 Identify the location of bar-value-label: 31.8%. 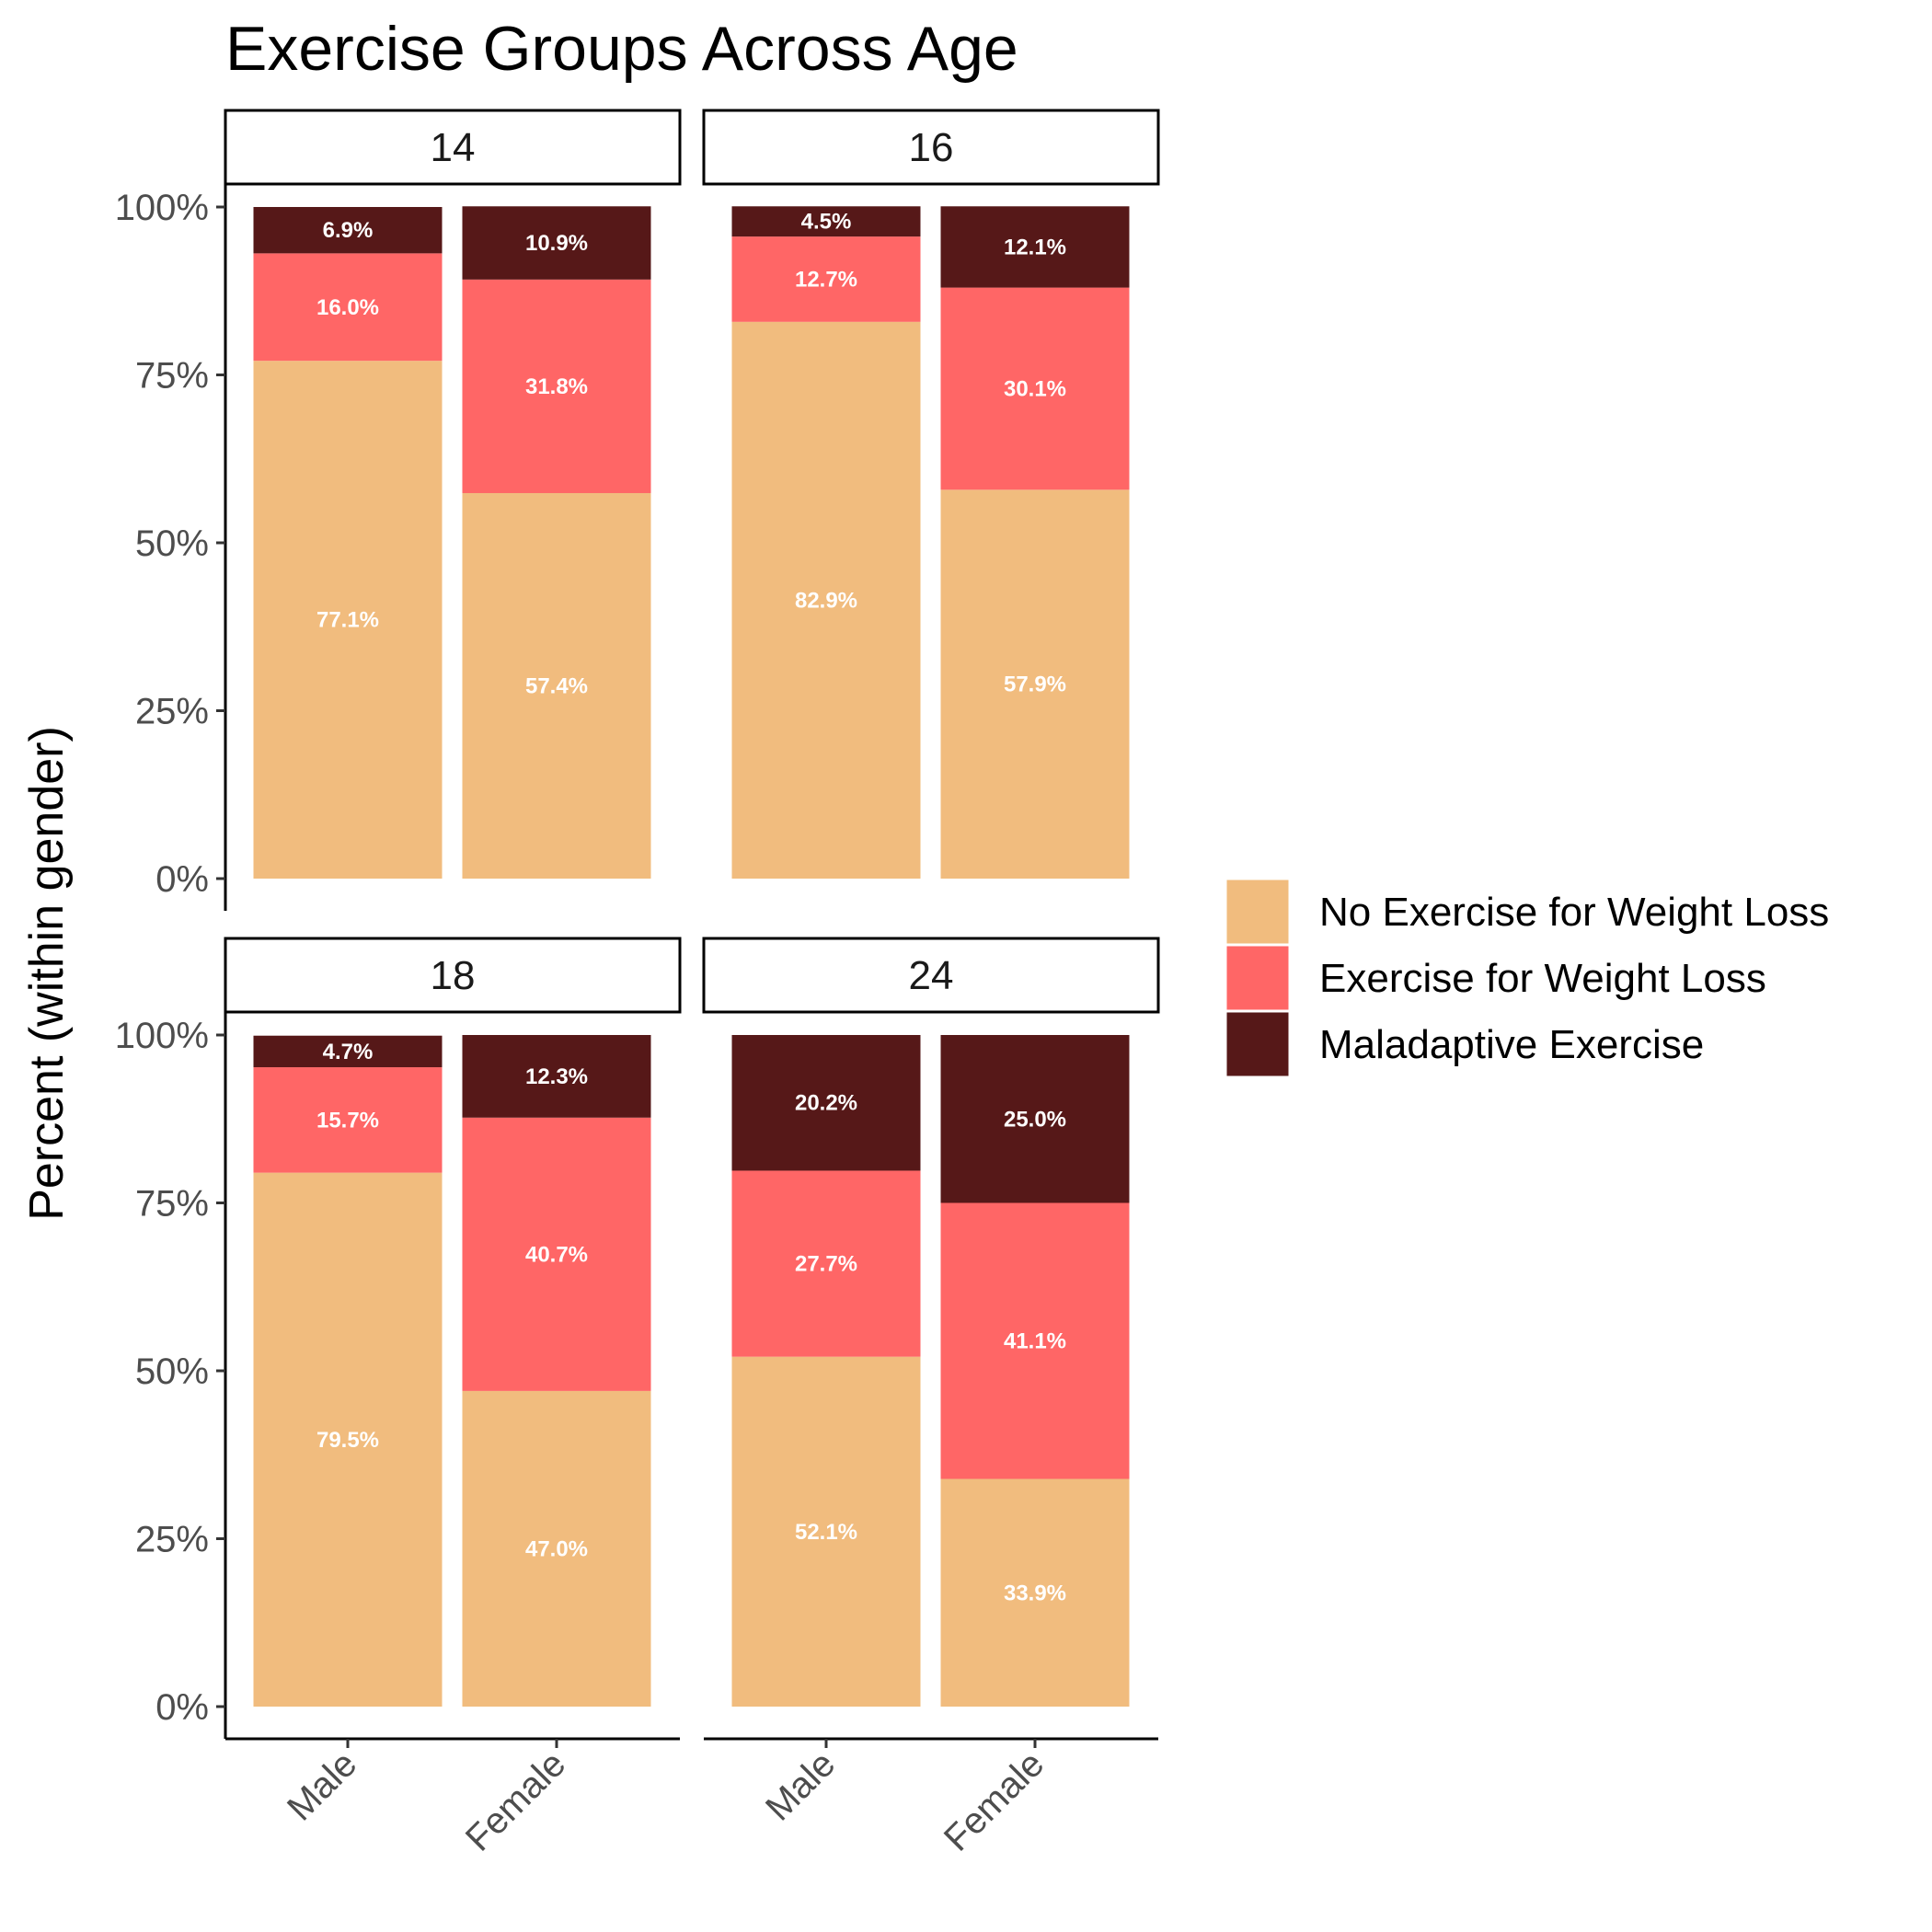
(556, 386).